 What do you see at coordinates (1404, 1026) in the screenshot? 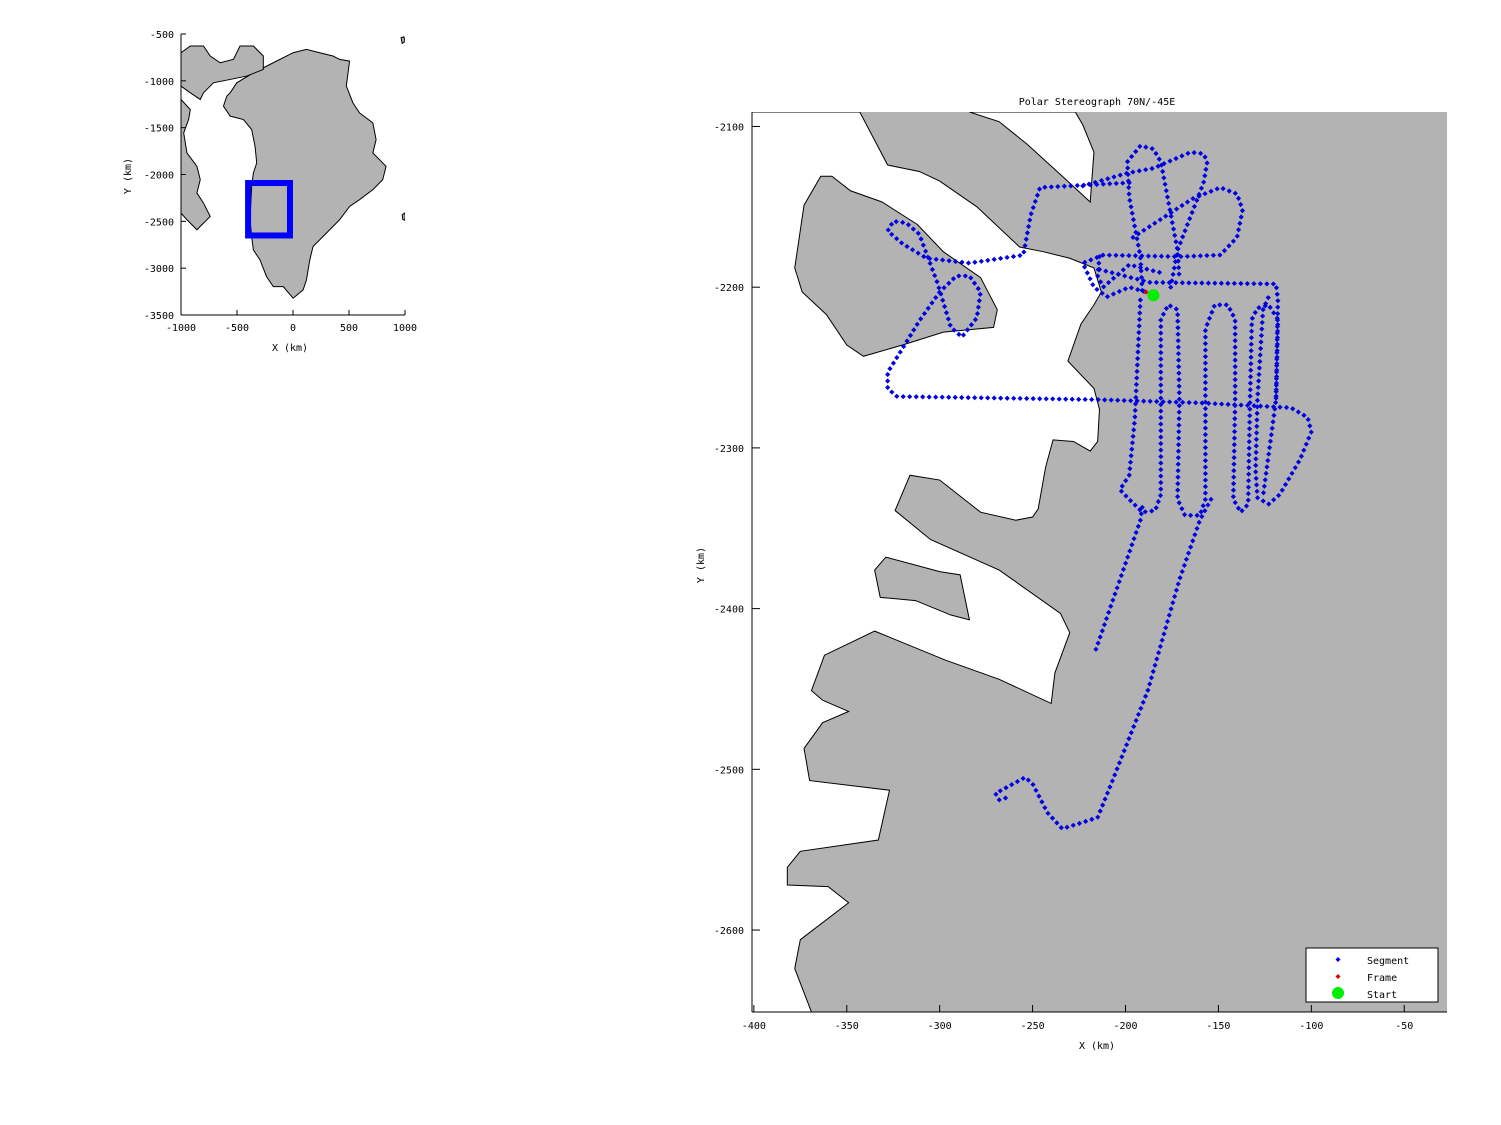
I see `x-tick-label: -50` at bounding box center [1404, 1026].